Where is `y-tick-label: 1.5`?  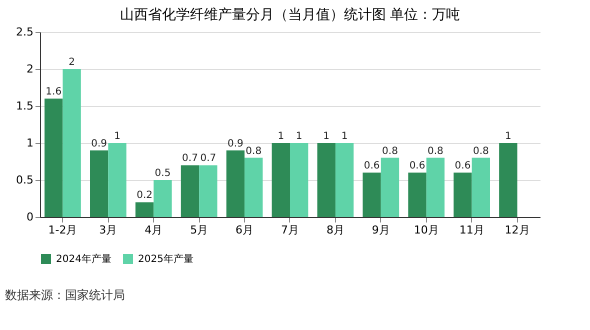 y-tick-label: 1.5 is located at coordinates (25, 106).